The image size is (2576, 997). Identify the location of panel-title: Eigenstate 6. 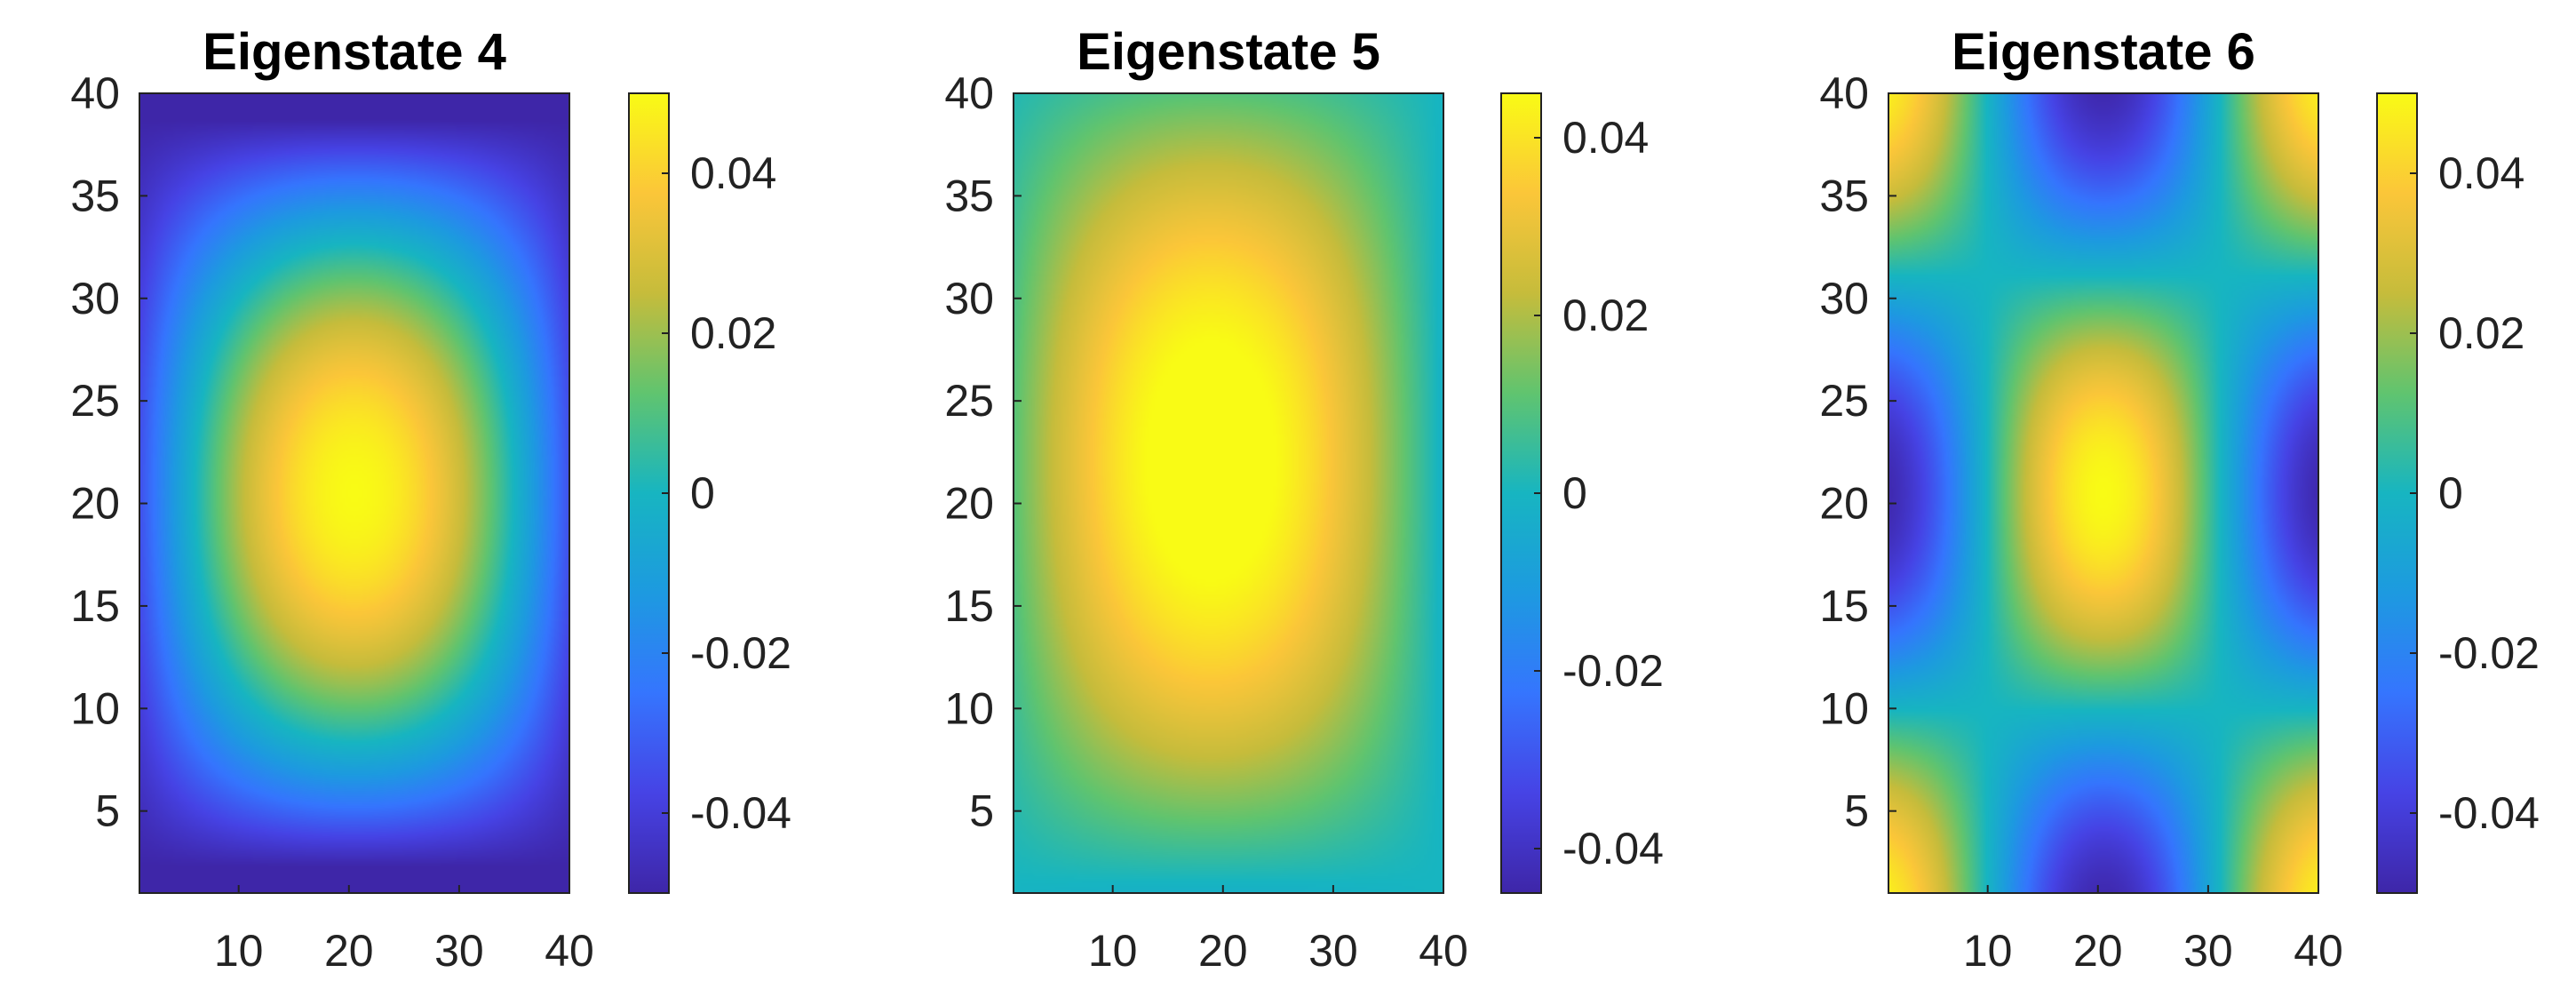
(2103, 52).